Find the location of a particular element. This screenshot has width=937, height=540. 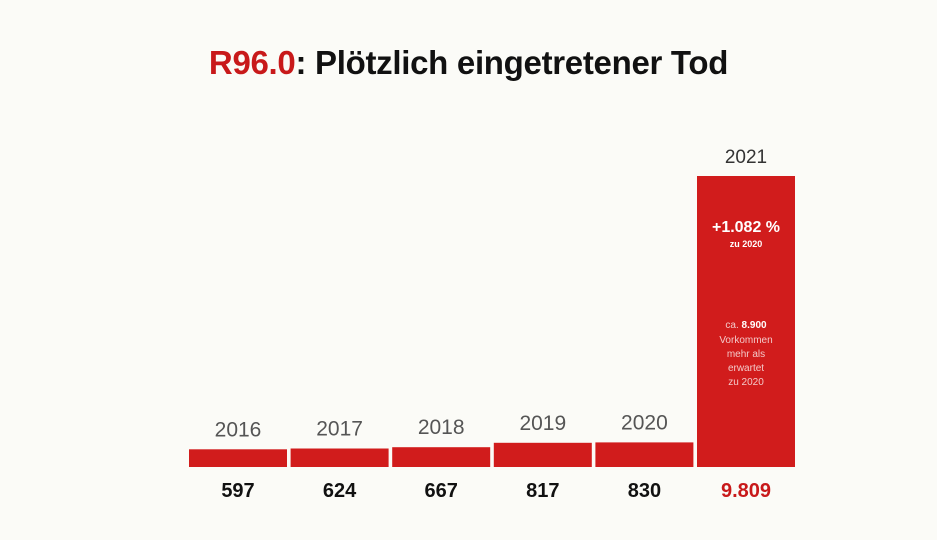

year-label-2020: 2020 is located at coordinates (644, 422).